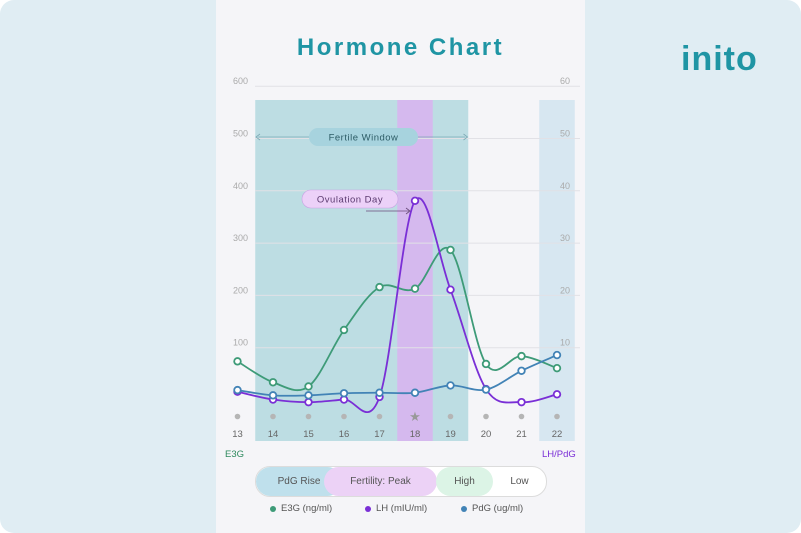  What do you see at coordinates (240, 81) in the screenshot?
I see `left-tick-label: 600` at bounding box center [240, 81].